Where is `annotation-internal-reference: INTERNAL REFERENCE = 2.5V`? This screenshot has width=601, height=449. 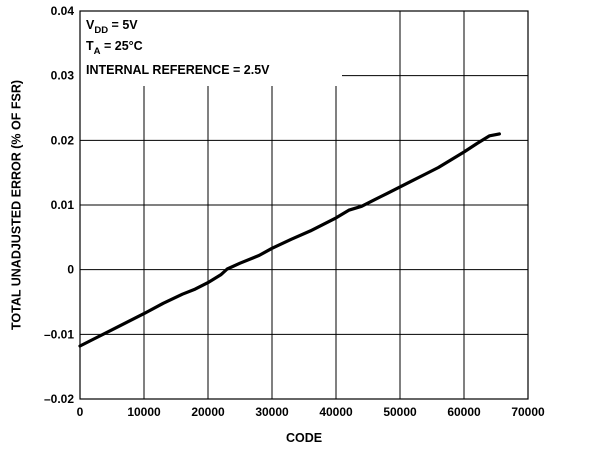
annotation-internal-reference: INTERNAL REFERENCE = 2.5V is located at coordinates (178, 70).